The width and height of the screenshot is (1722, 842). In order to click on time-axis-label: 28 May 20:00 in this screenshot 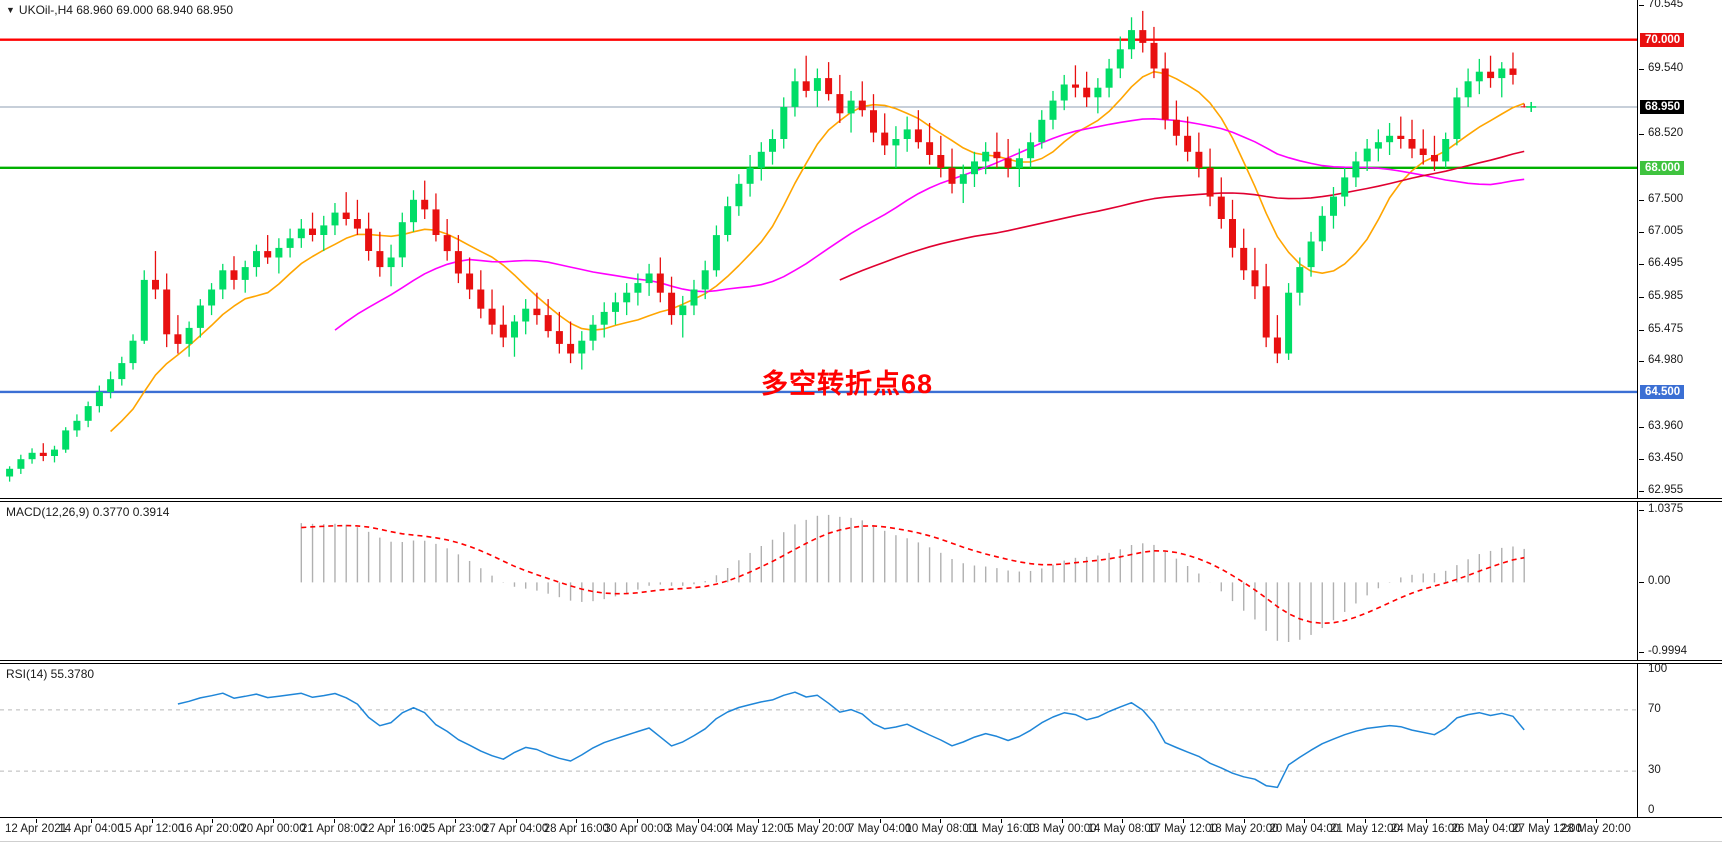, I will do `click(1596, 829)`.